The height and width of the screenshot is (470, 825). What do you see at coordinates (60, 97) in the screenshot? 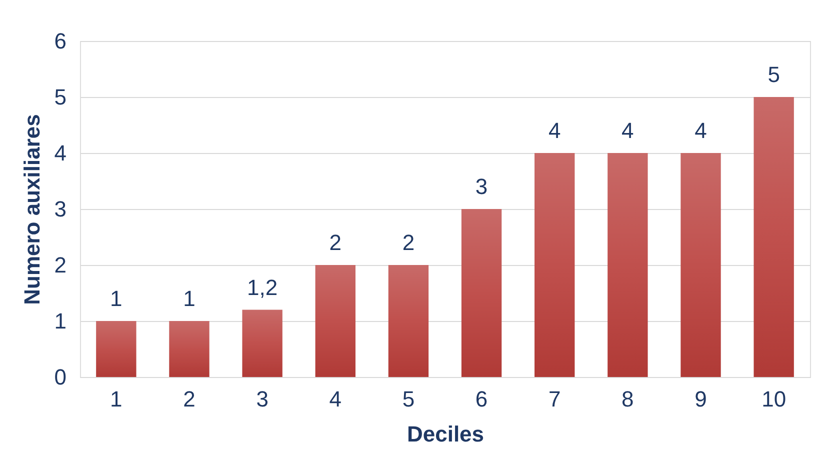
I see `y-tick-label: 5` at bounding box center [60, 97].